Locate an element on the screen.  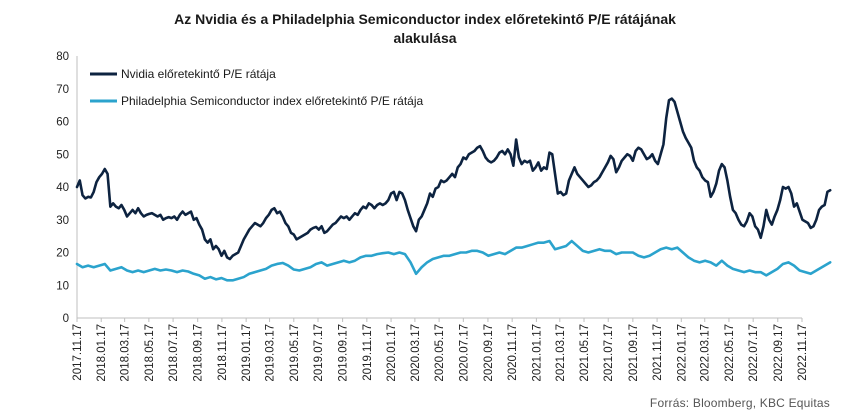
x-tick-label: 2022.09.17 is located at coordinates (779, 353).